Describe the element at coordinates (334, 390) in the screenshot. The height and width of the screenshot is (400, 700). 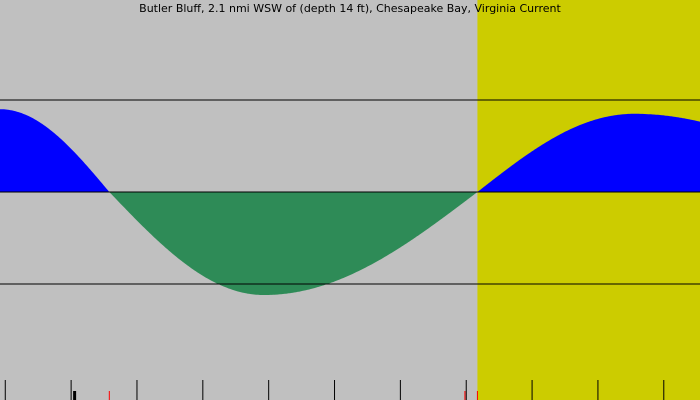
I see `x-axis-hour-ticks` at that location.